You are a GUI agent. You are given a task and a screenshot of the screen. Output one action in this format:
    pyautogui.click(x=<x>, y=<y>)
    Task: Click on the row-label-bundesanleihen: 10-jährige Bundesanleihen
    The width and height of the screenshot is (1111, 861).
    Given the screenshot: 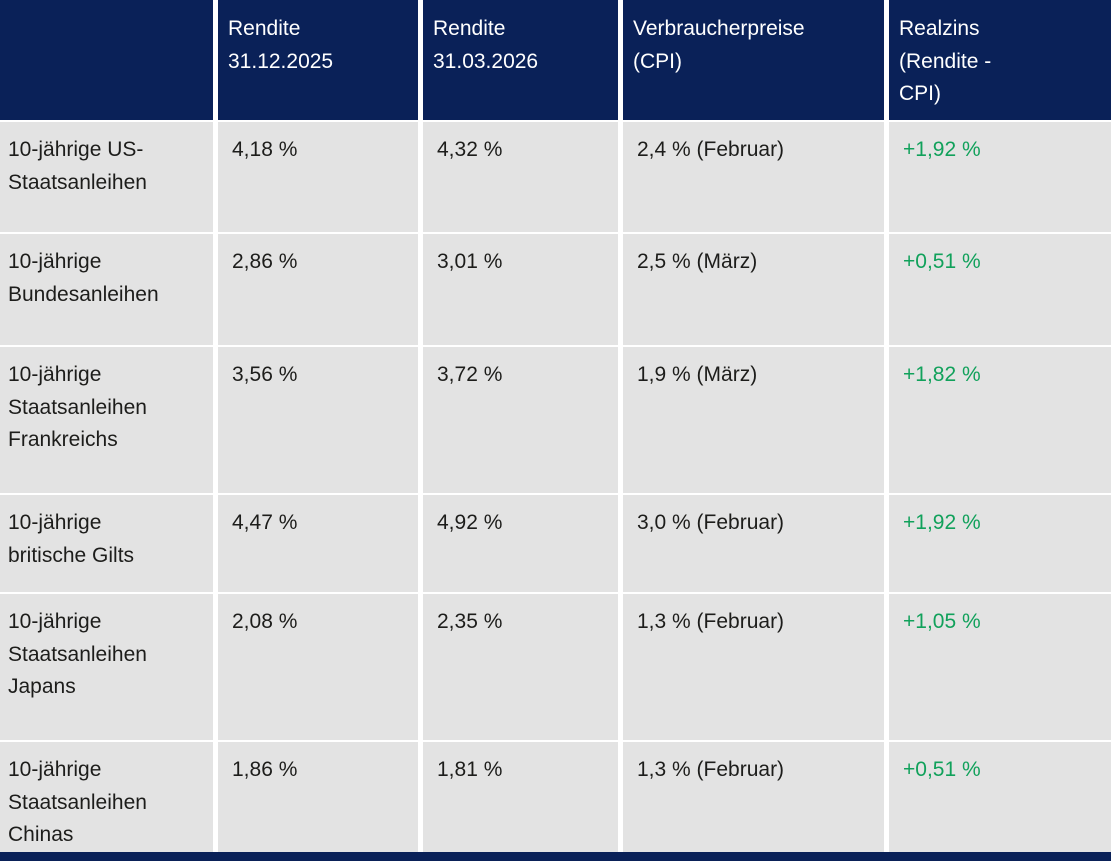 What is the action you would take?
    pyautogui.click(x=106, y=289)
    